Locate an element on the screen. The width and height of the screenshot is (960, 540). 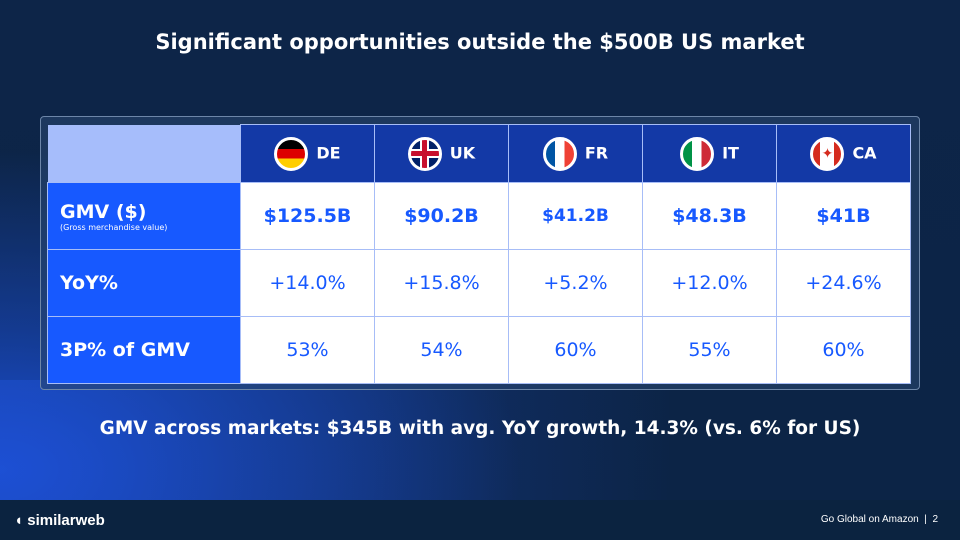
column-label: UK is located at coordinates (462, 152).